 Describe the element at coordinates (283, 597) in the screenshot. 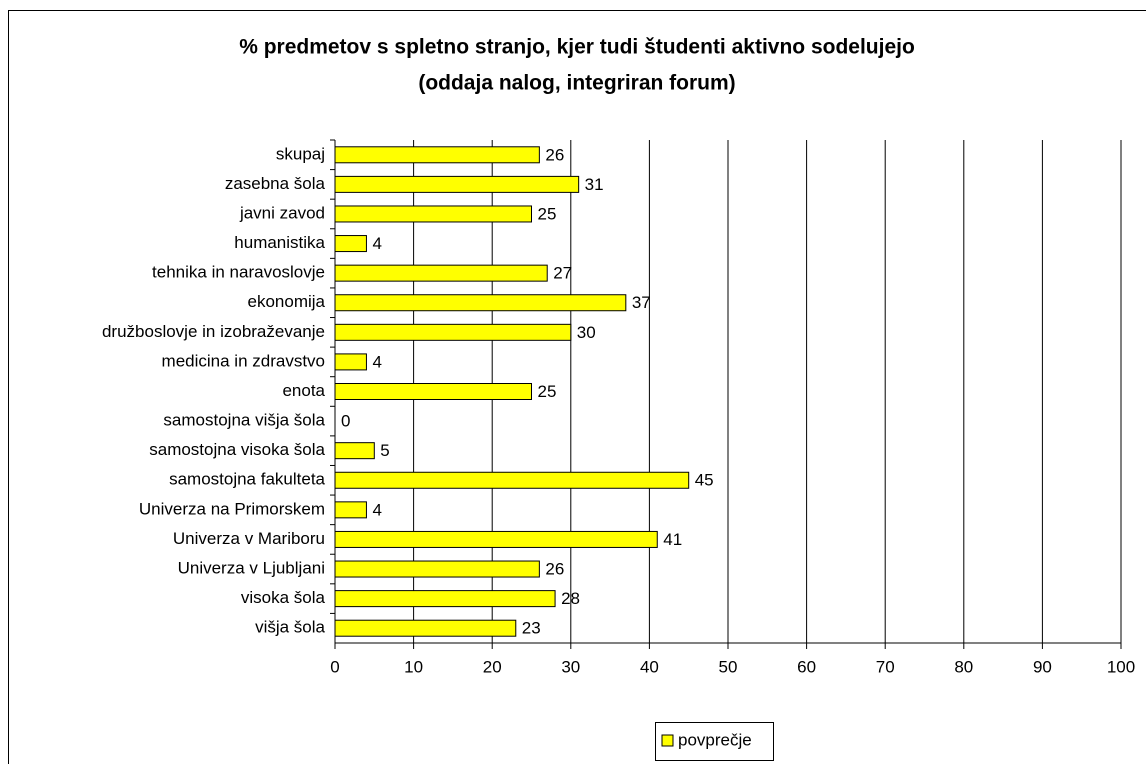

I see `y-tick-label: visoka šola` at that location.